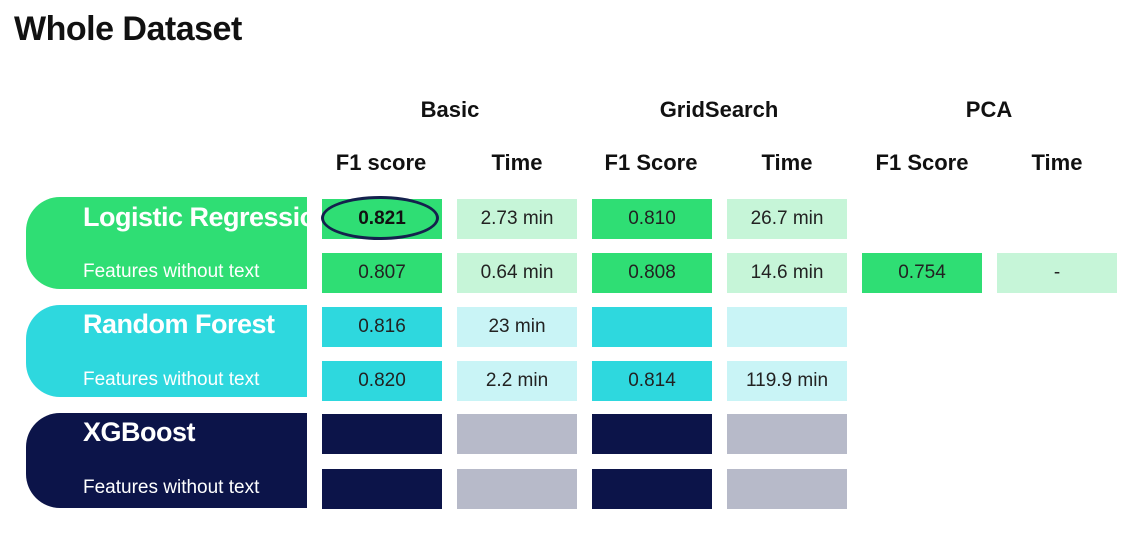 The width and height of the screenshot is (1140, 548). What do you see at coordinates (171, 271) in the screenshot?
I see `sub-label-logistic-regression: Features without text` at bounding box center [171, 271].